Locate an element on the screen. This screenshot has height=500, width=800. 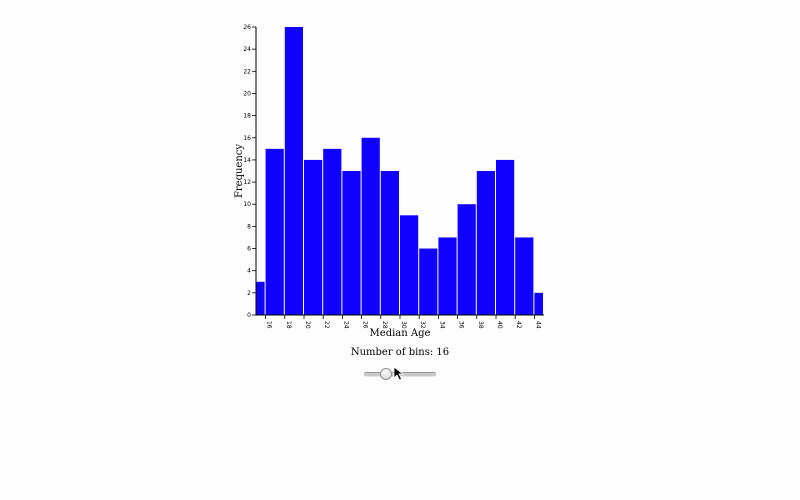
y-tick-label-26: 26 is located at coordinates (247, 27).